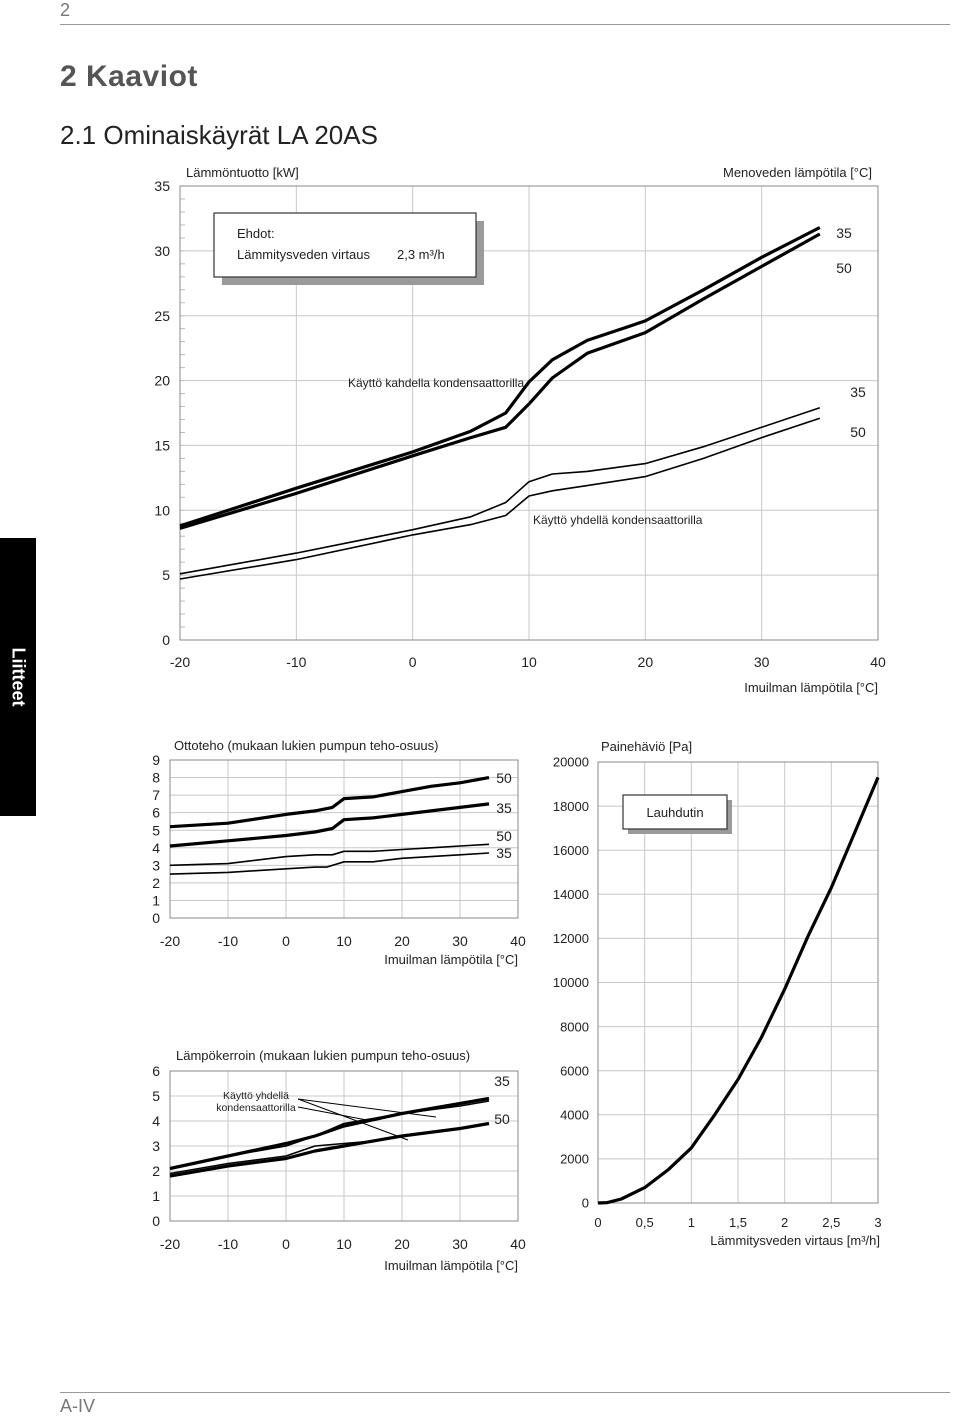  I want to click on side-tab: Liitteet, so click(18, 677).